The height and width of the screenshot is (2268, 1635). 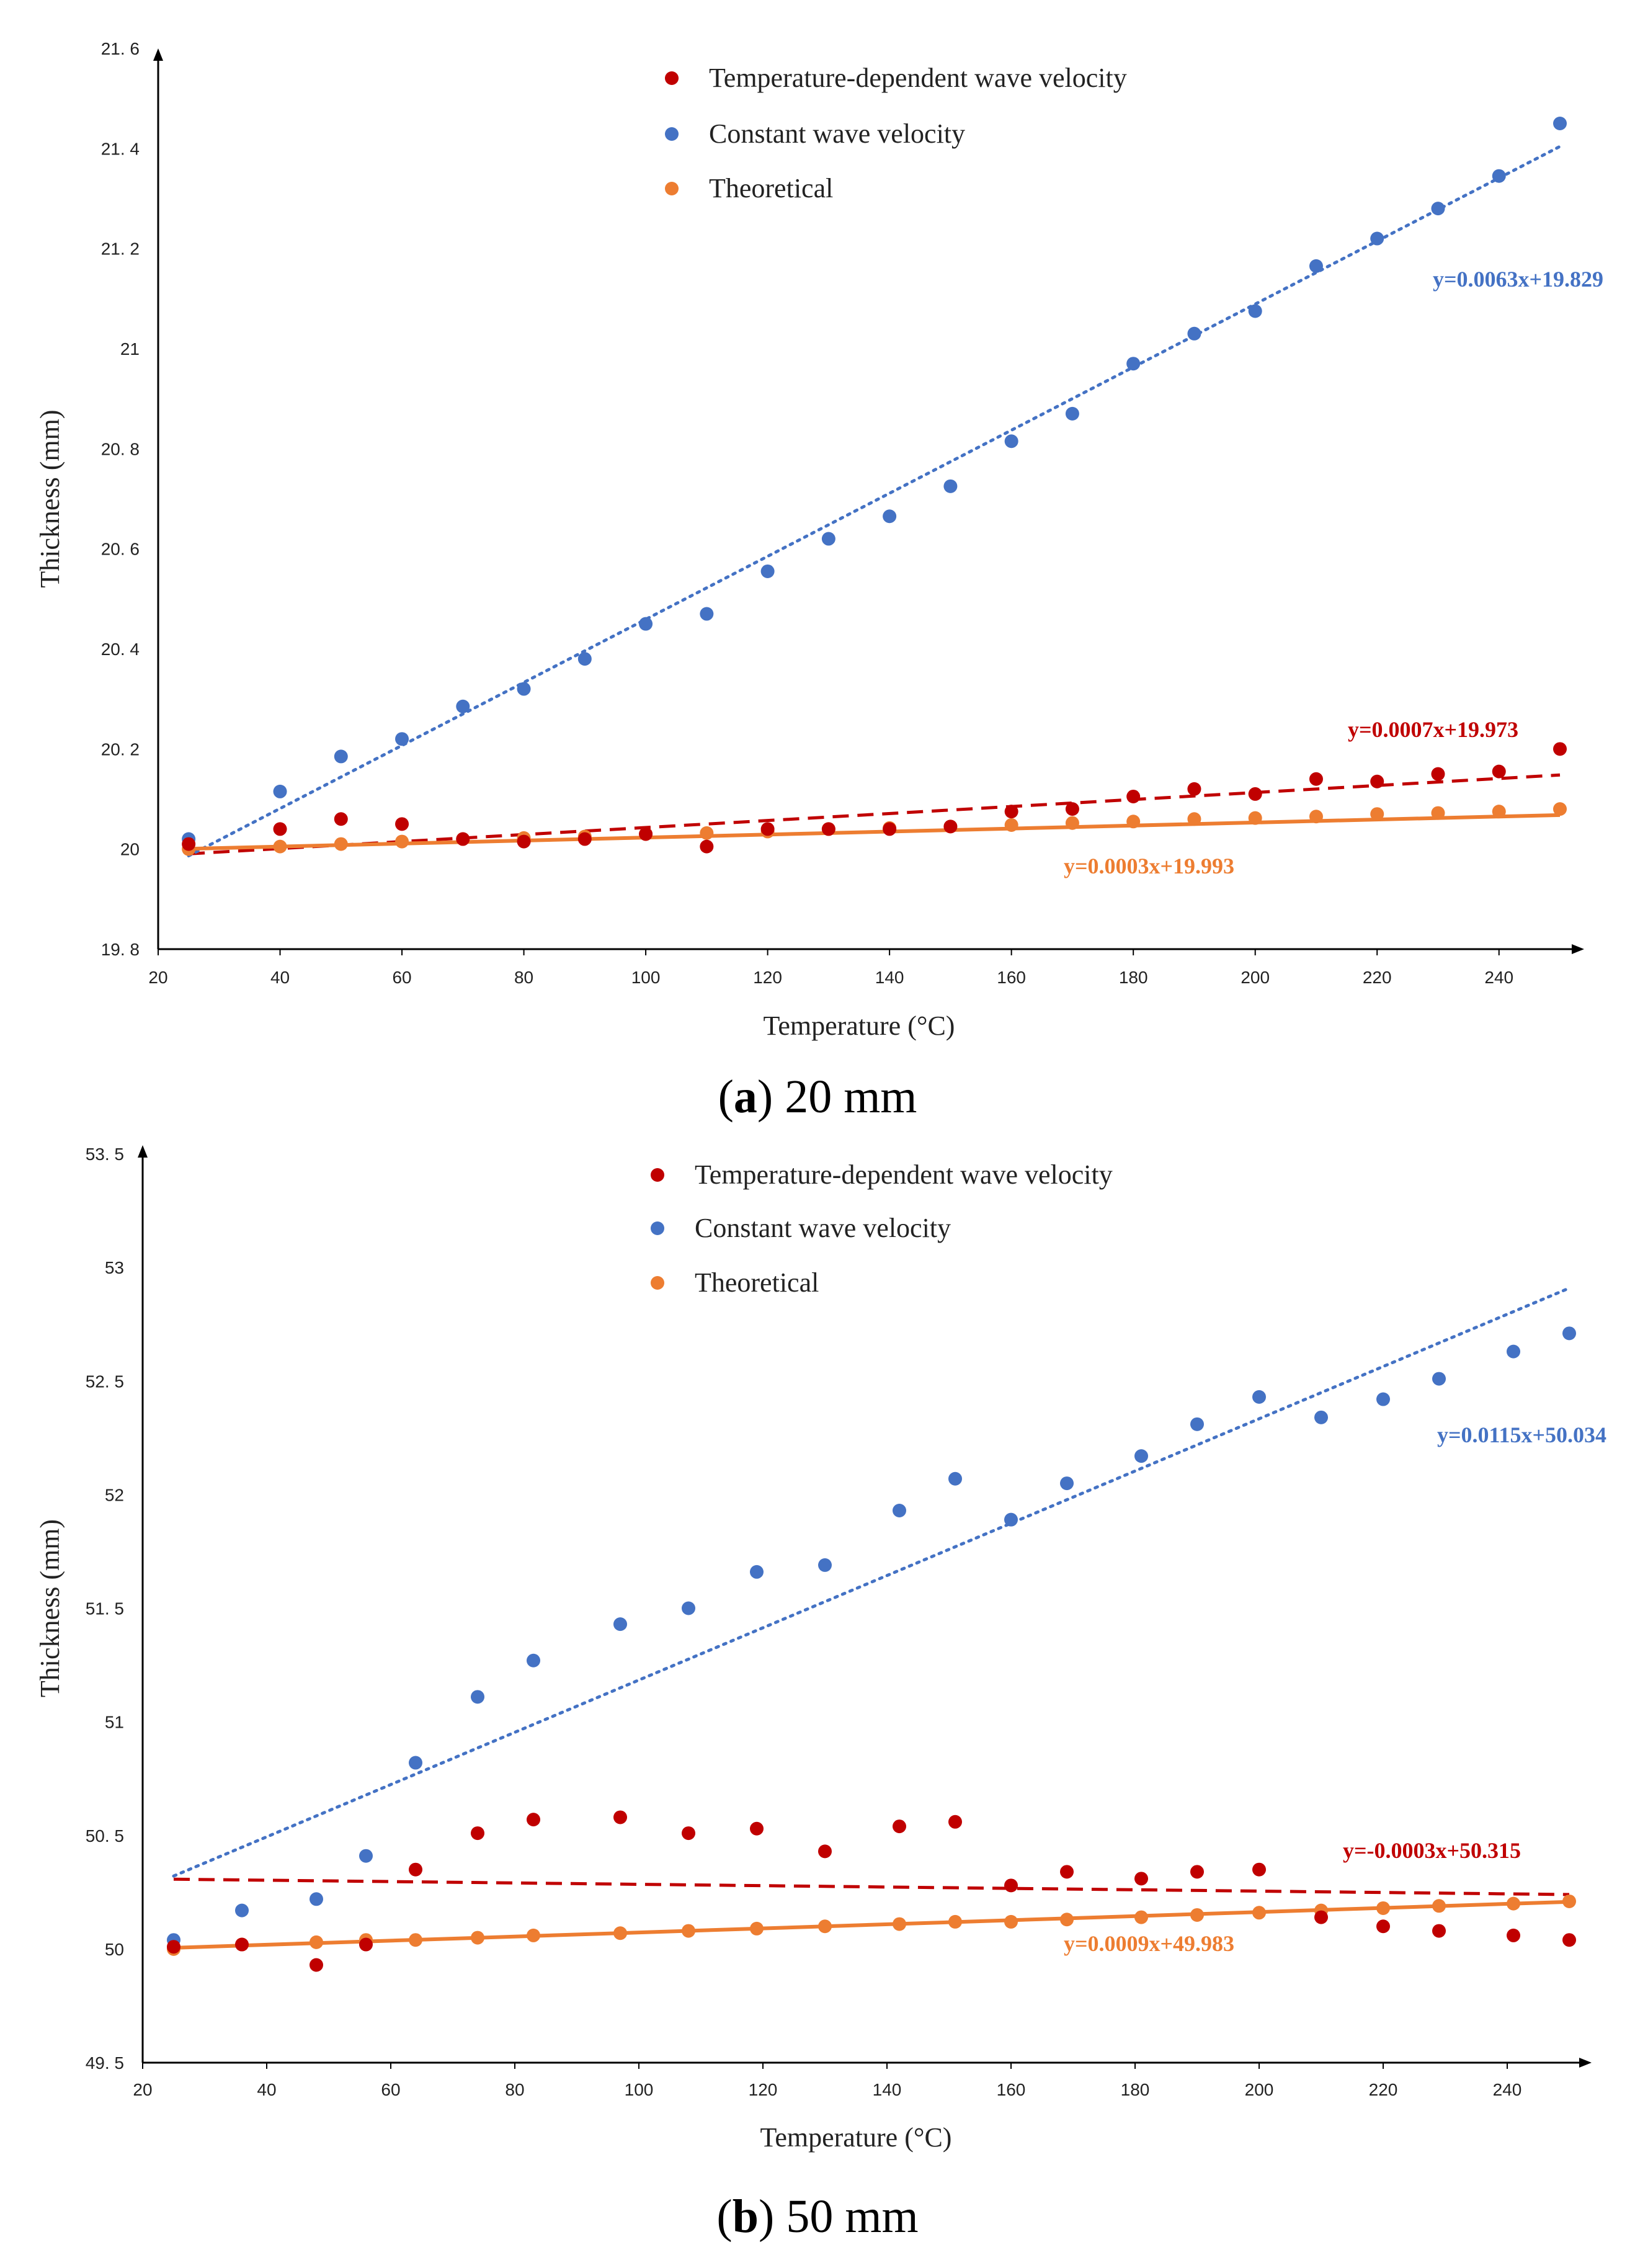 What do you see at coordinates (817, 1097) in the screenshot?
I see `caption-a: (a) 20 mm` at bounding box center [817, 1097].